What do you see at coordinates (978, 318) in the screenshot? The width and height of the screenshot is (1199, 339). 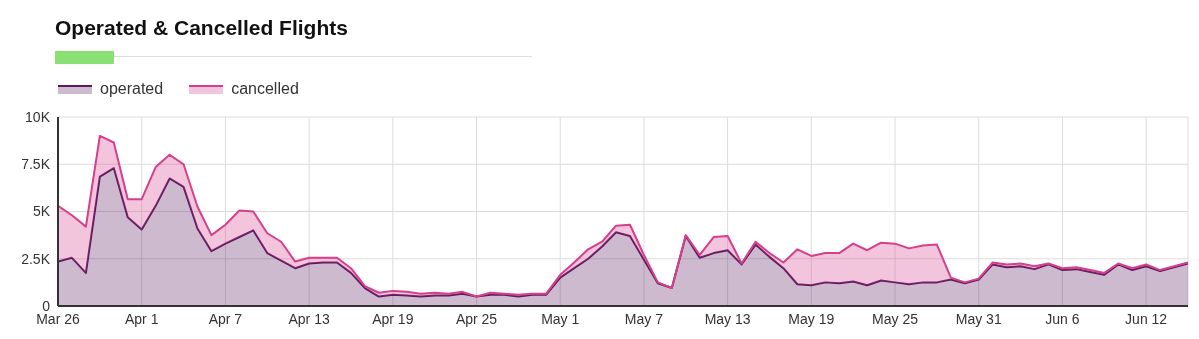 I see `x-tick-label: May 31` at bounding box center [978, 318].